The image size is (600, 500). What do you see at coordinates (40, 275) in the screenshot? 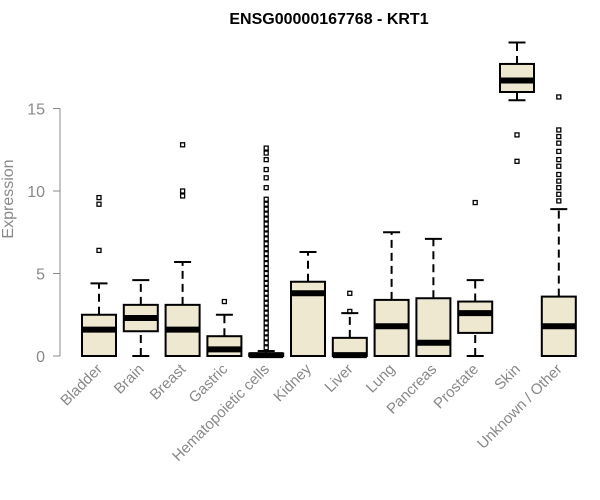
I see `y-tick-label: 5` at bounding box center [40, 275].